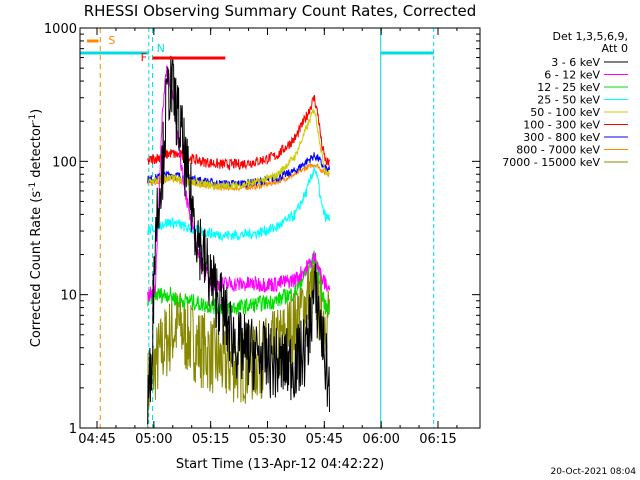  I want to click on footer-date: 20-Oct-2021 08:04, so click(594, 472).